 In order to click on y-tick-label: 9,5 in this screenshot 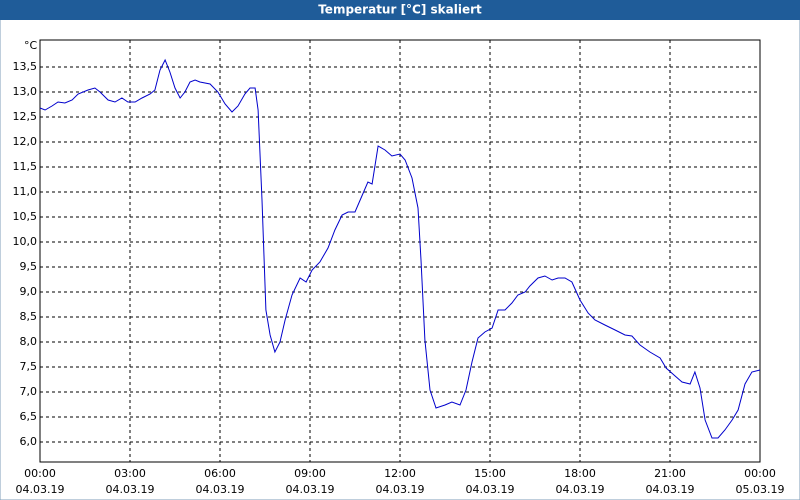, I will do `click(29, 266)`.